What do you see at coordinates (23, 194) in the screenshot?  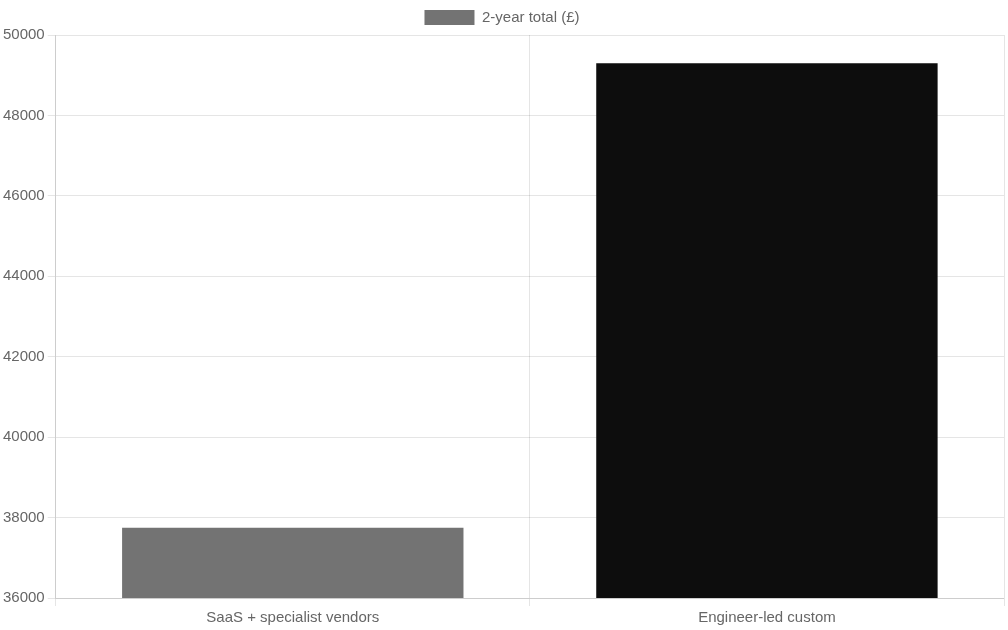 I see `y-tick-label: 46000` at bounding box center [23, 194].